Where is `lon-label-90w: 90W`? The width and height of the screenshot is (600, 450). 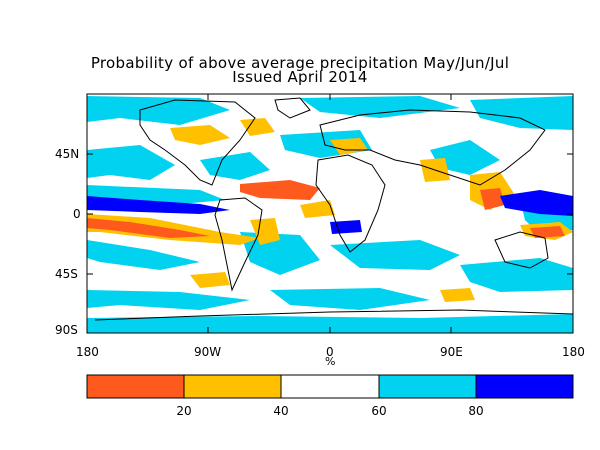
lon-label-90w: 90W is located at coordinates (208, 352).